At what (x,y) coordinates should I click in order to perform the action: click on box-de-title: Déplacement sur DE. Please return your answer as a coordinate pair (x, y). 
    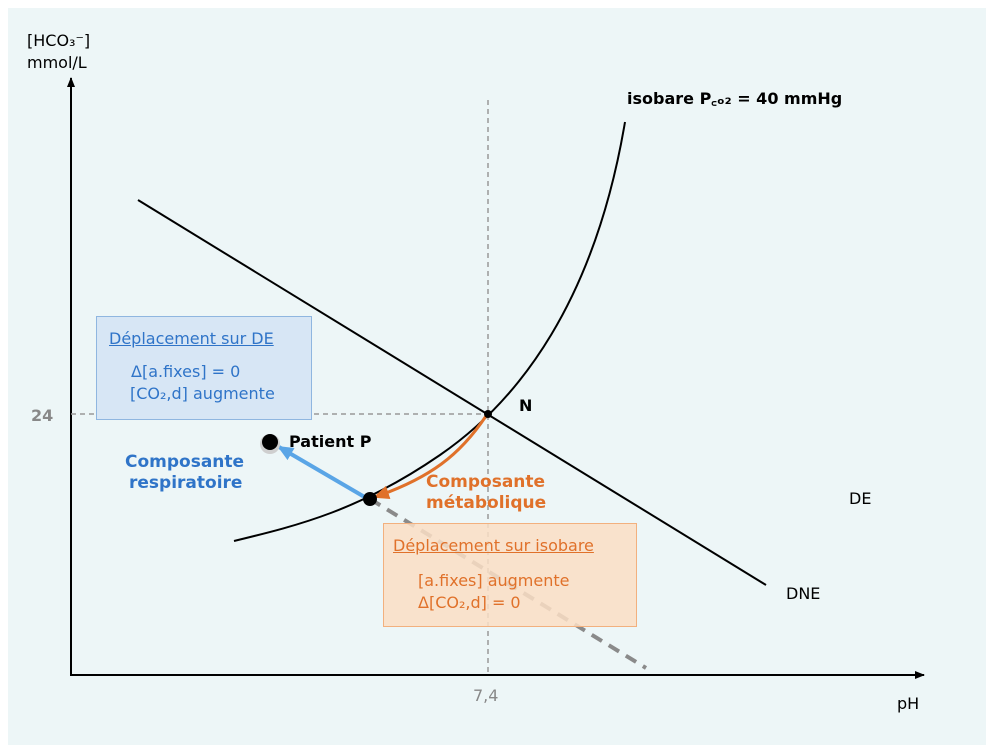
    Looking at the image, I should click on (191, 338).